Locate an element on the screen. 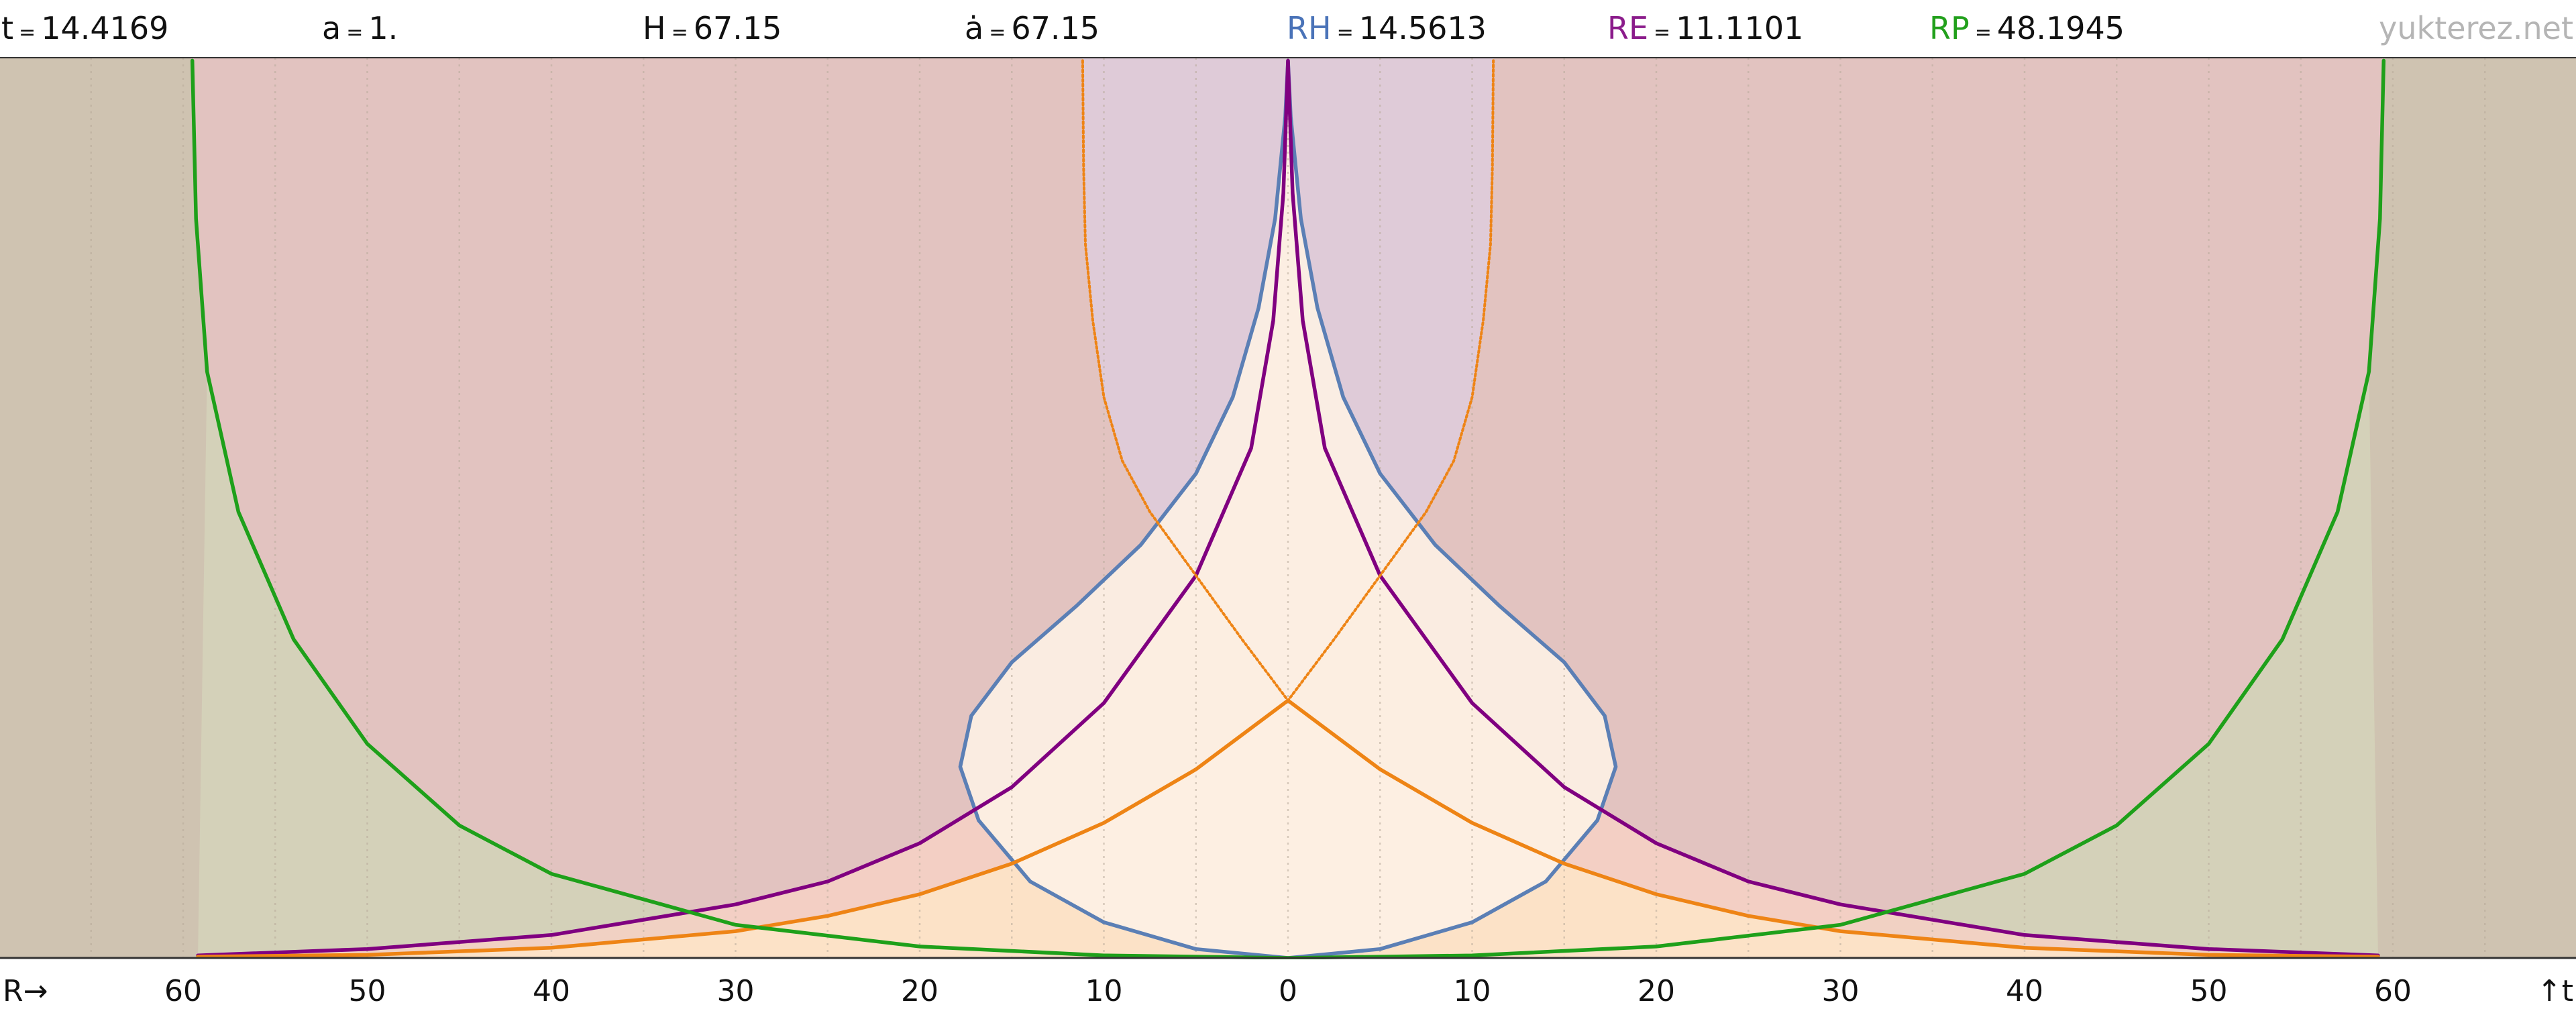 The image size is (2576, 1017). header-readout-2: H = 67.15 is located at coordinates (712, 28).